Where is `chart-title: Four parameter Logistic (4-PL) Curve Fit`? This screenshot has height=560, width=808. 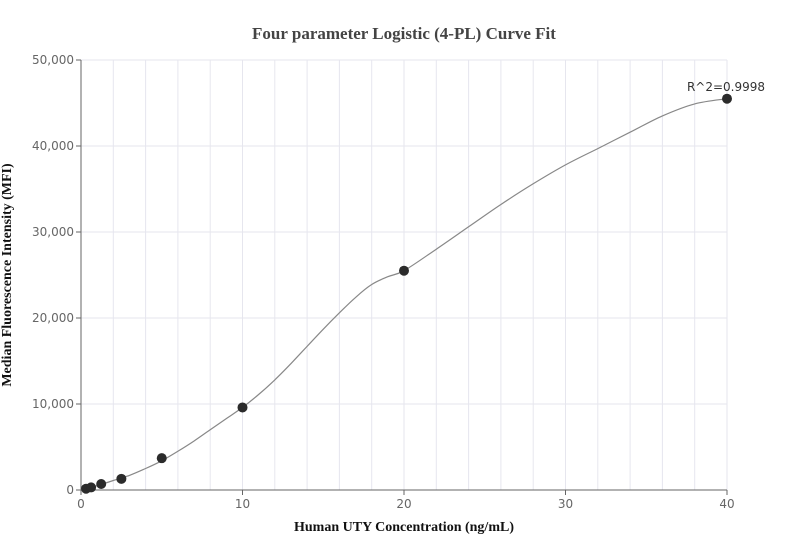 chart-title: Four parameter Logistic (4-PL) Curve Fit is located at coordinates (404, 33).